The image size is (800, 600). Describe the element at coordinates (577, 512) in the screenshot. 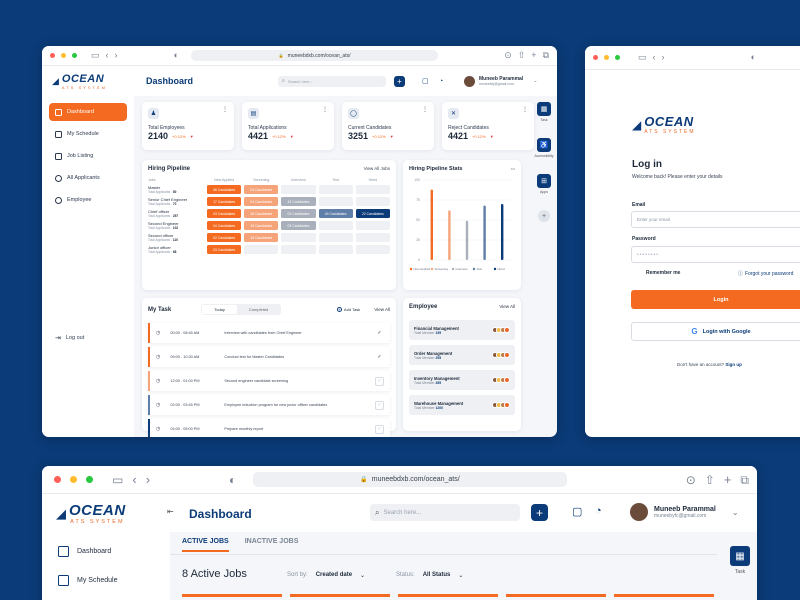

I see `message-icon: ▢` at that location.